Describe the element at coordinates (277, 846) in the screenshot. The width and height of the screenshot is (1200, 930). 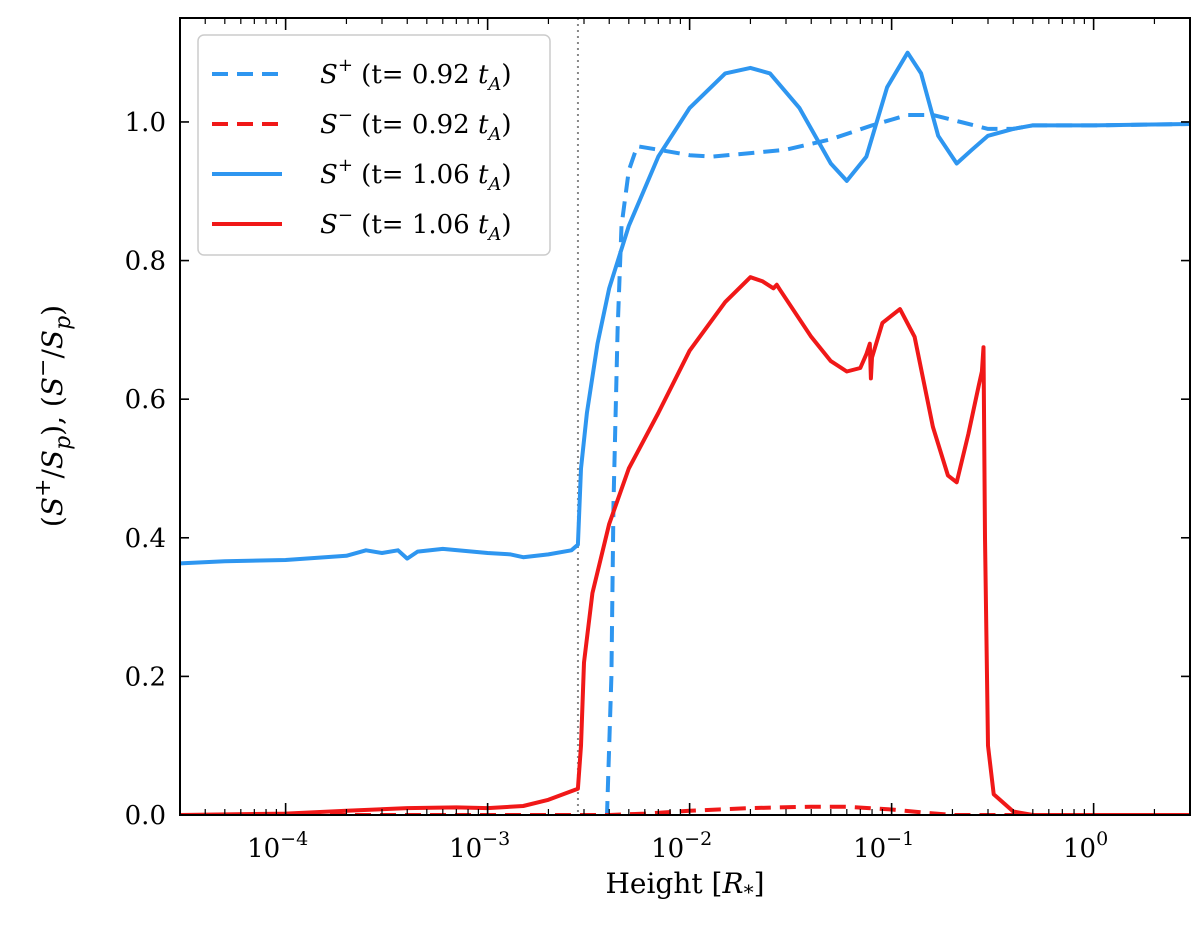
I see `x-tick-label: 10⁻⁴` at that location.